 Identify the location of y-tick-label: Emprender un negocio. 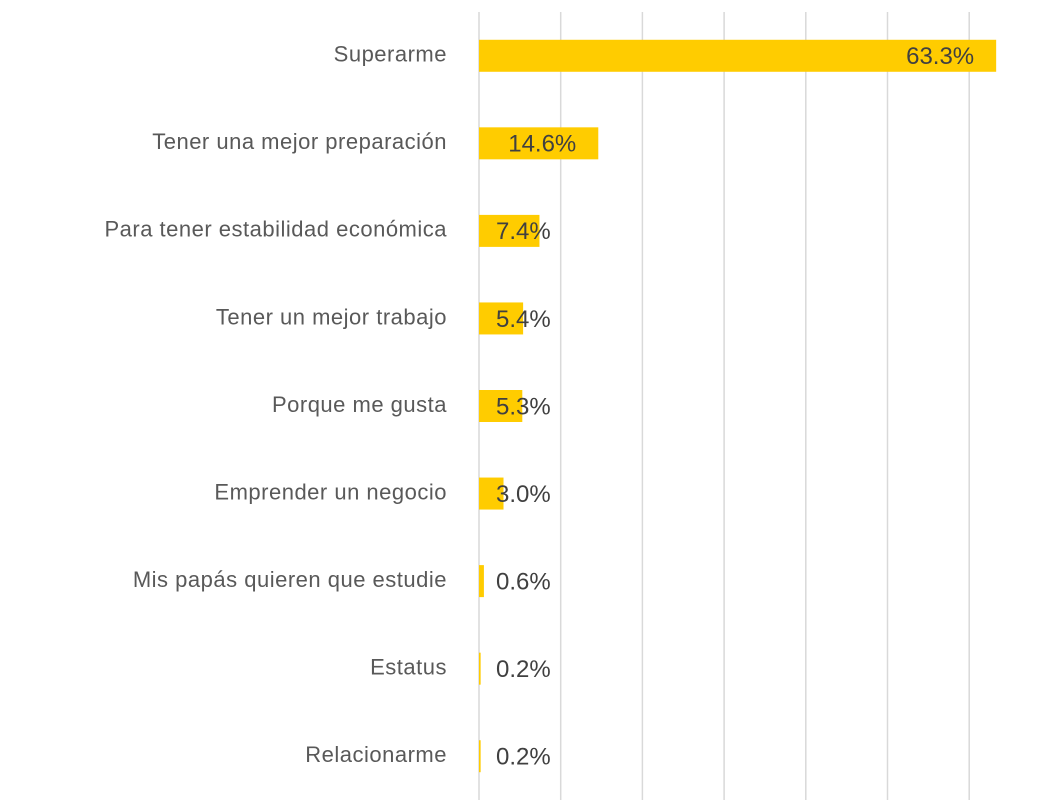
(330, 491).